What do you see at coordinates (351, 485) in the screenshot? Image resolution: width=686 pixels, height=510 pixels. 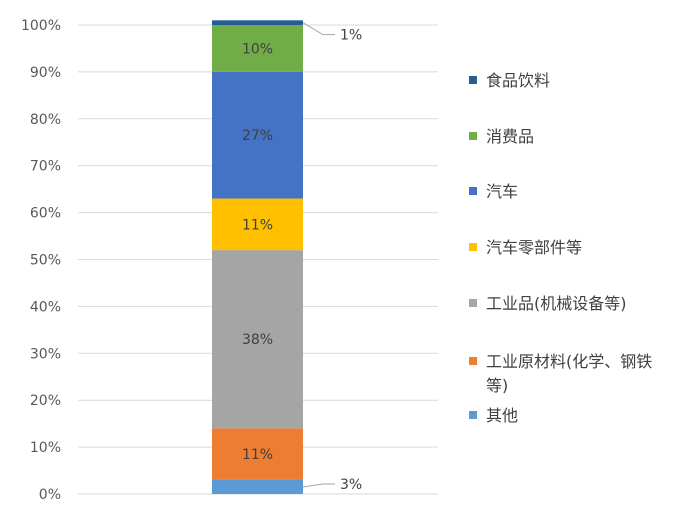 I see `data-label: 3%` at bounding box center [351, 485].